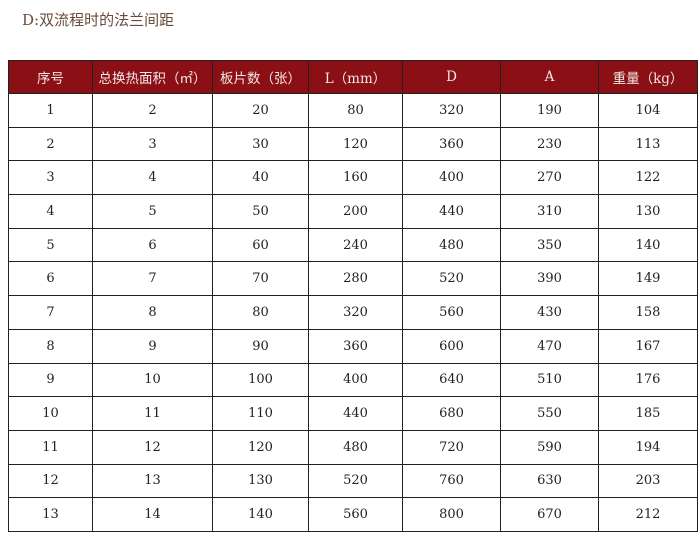 Image resolution: width=700 pixels, height=538 pixels. I want to click on cell-dim-d: 680, so click(451, 413).